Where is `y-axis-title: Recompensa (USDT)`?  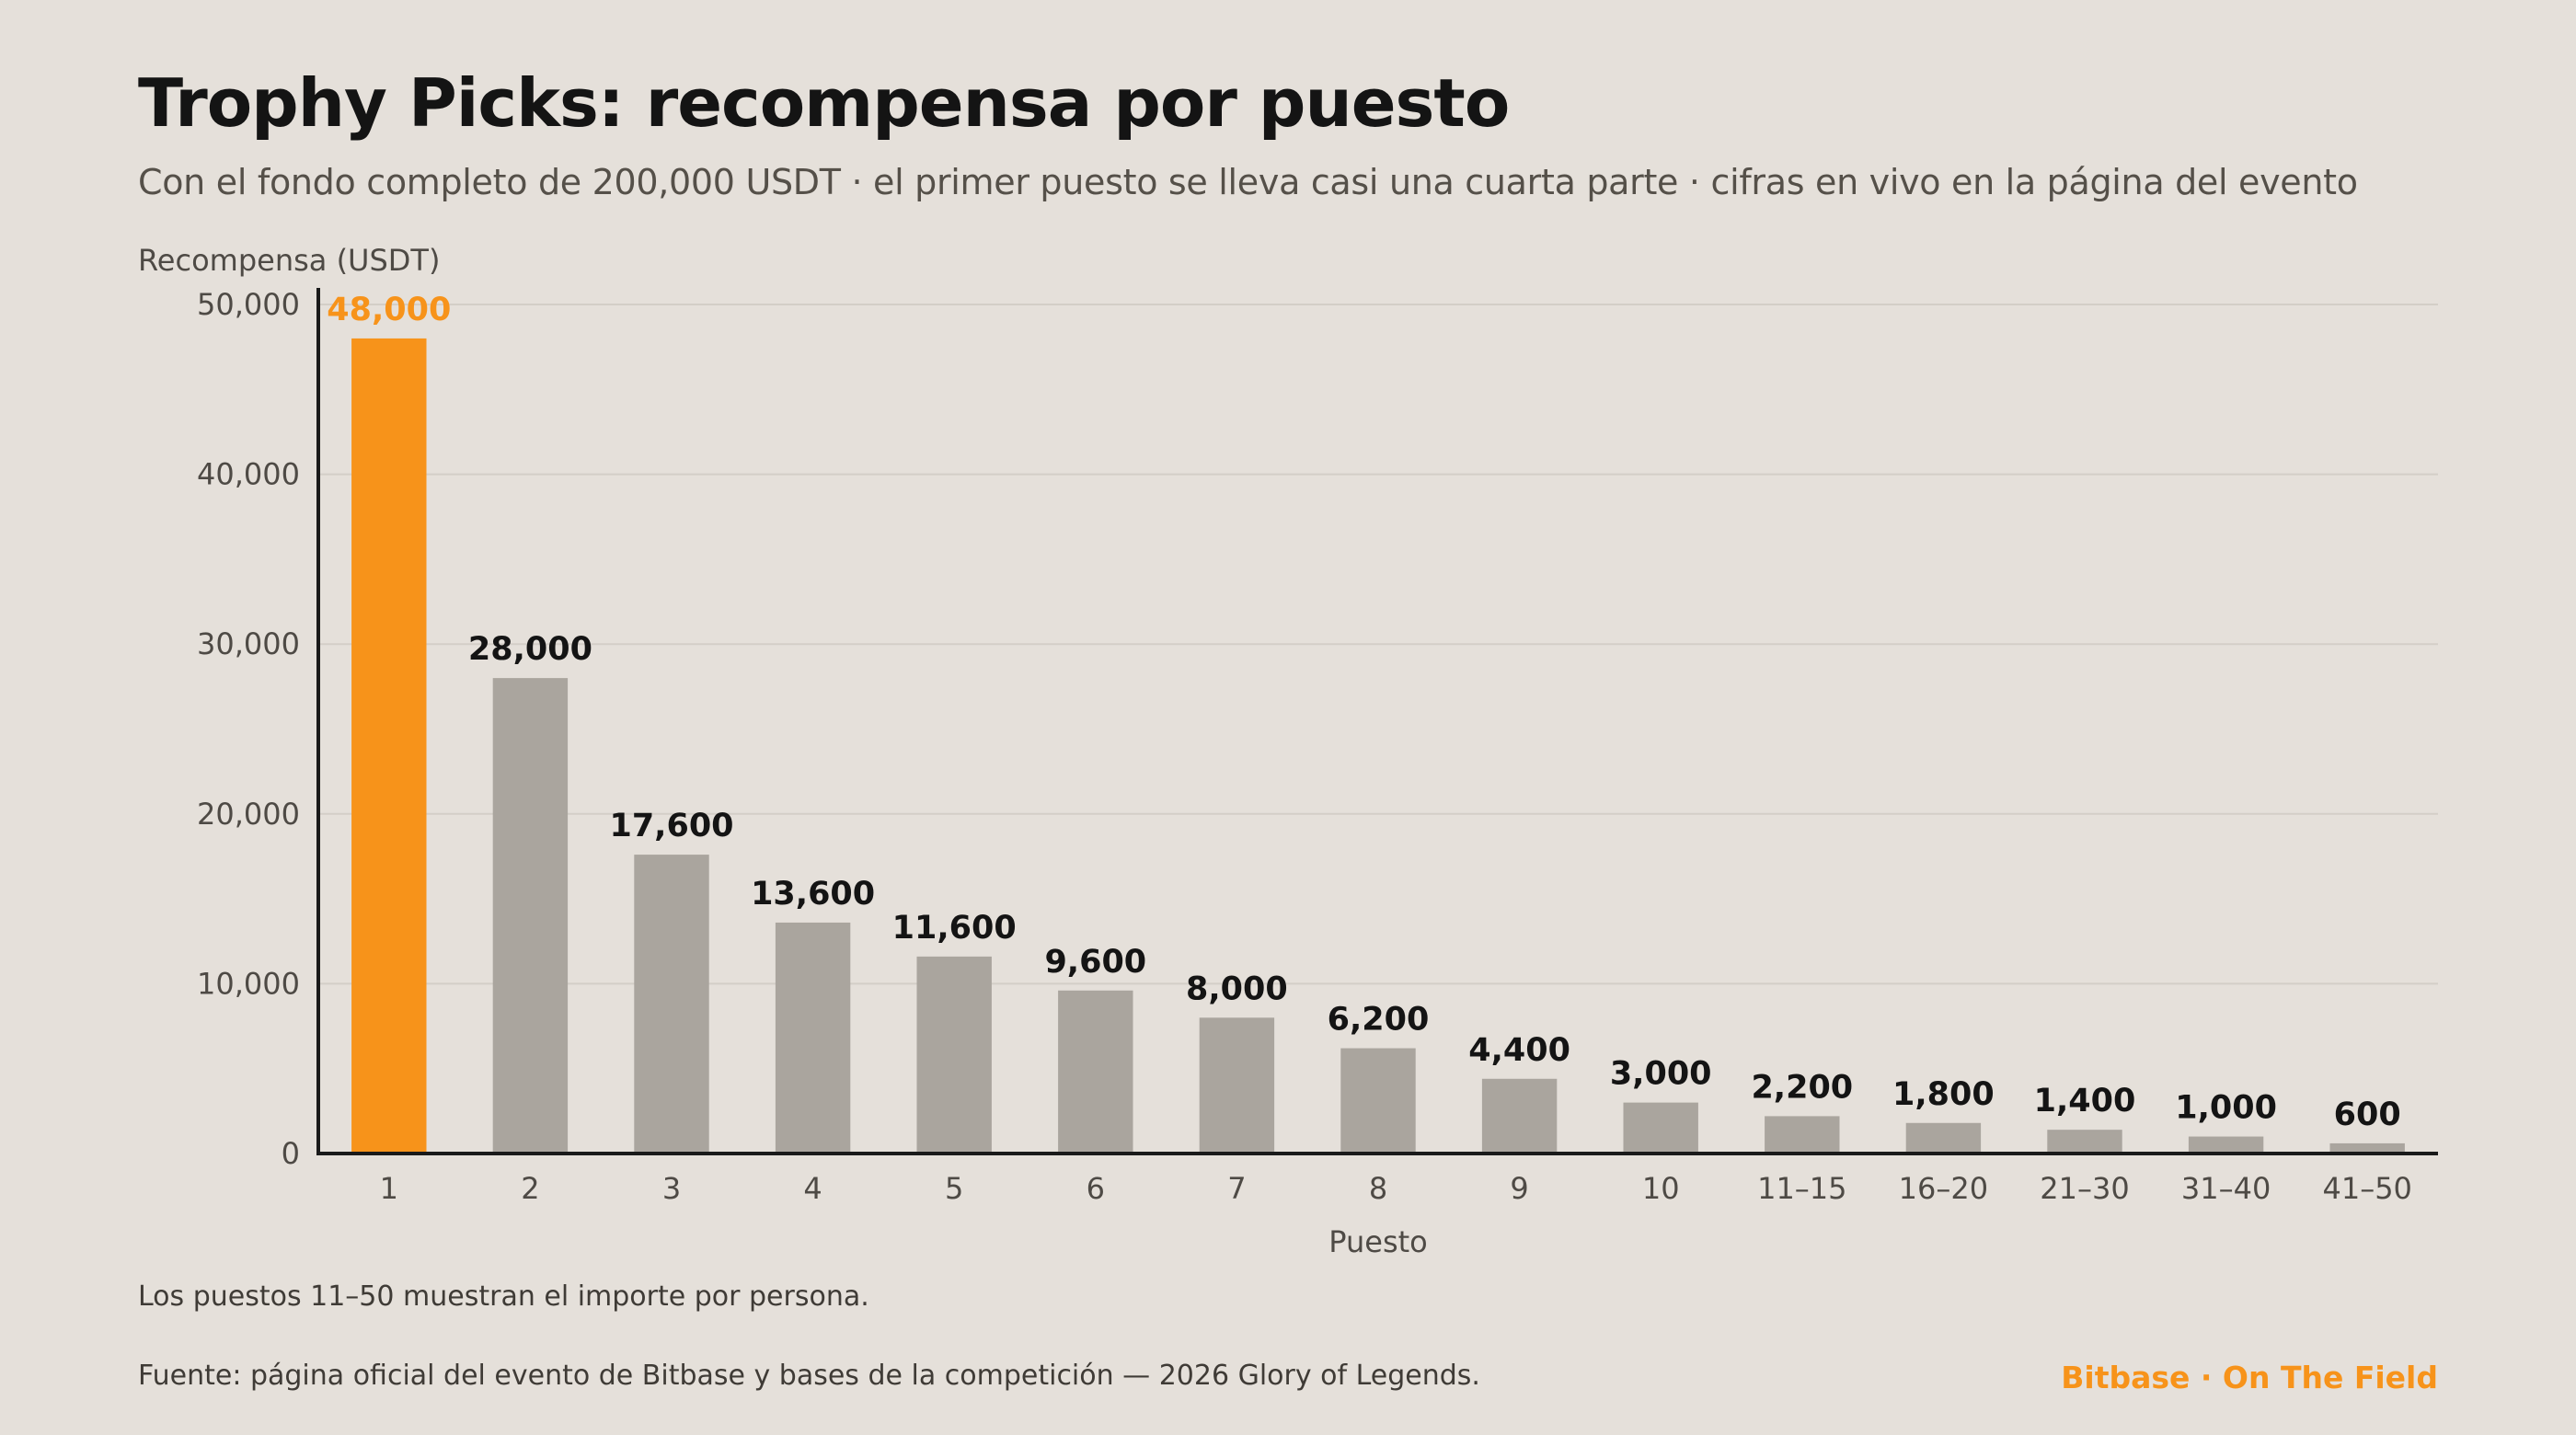 y-axis-title: Recompensa (USDT) is located at coordinates (289, 260).